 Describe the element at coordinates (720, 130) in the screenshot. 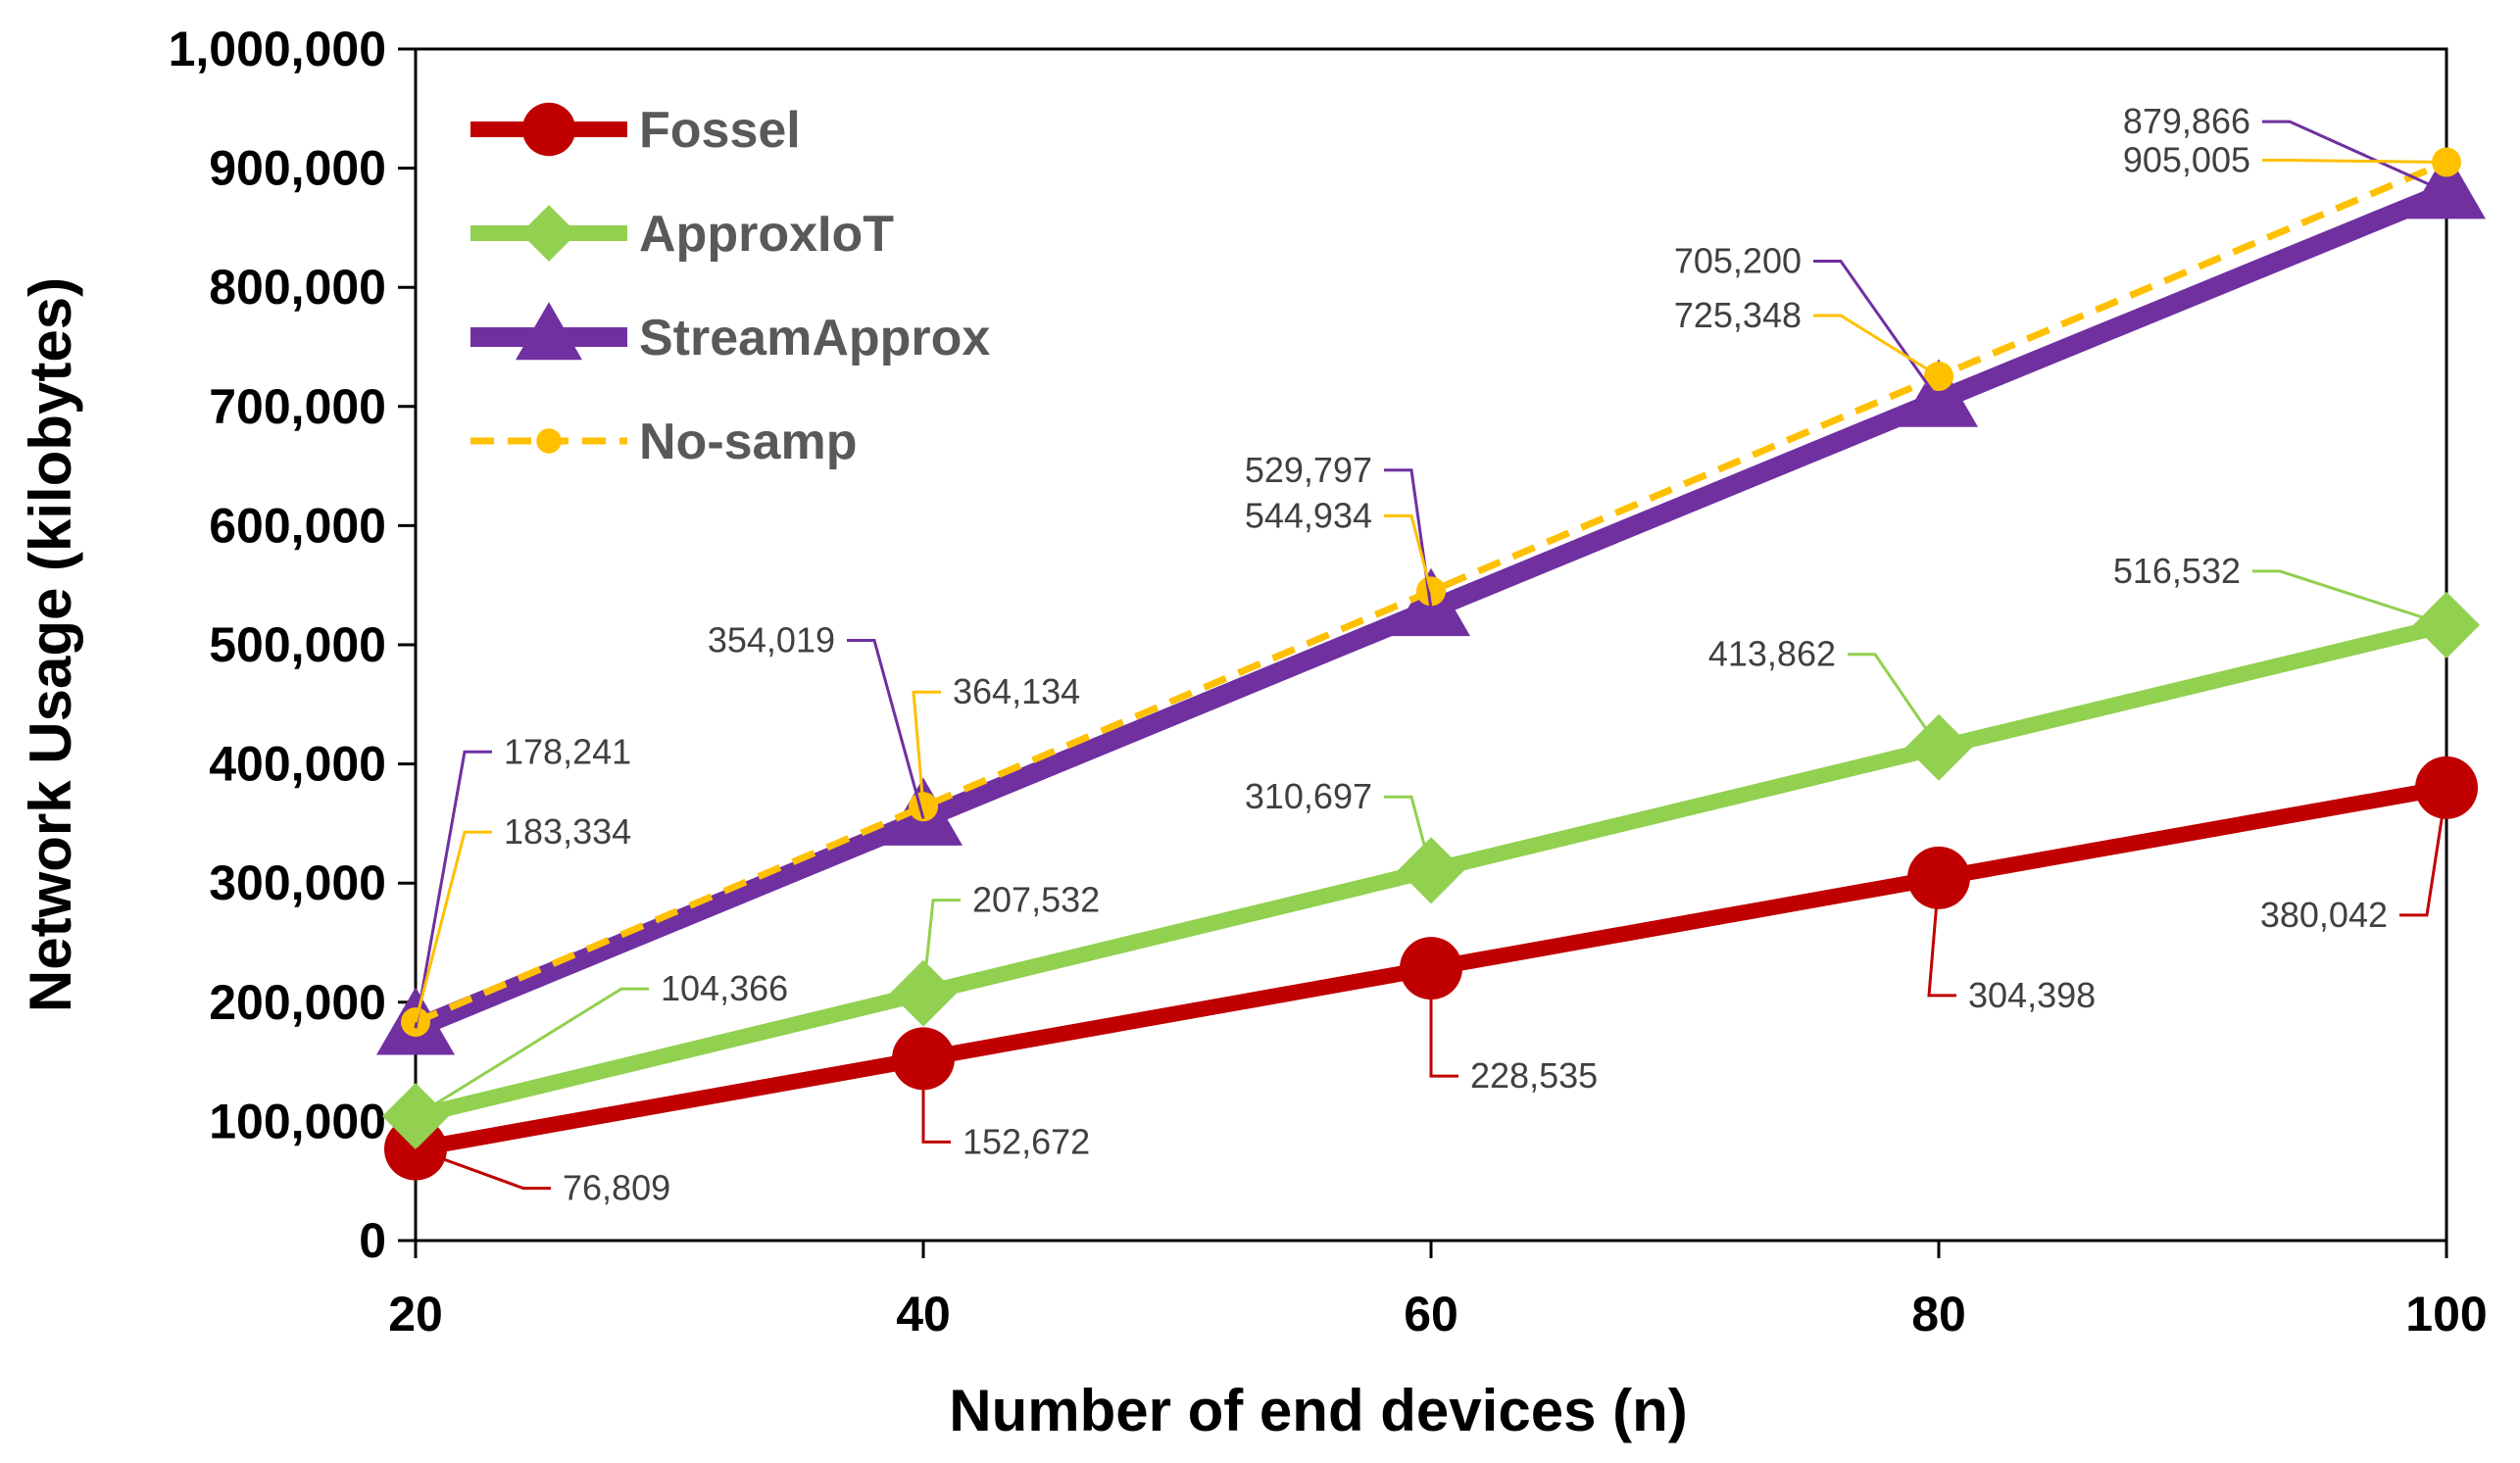

I see `legend-label: Fossel` at that location.